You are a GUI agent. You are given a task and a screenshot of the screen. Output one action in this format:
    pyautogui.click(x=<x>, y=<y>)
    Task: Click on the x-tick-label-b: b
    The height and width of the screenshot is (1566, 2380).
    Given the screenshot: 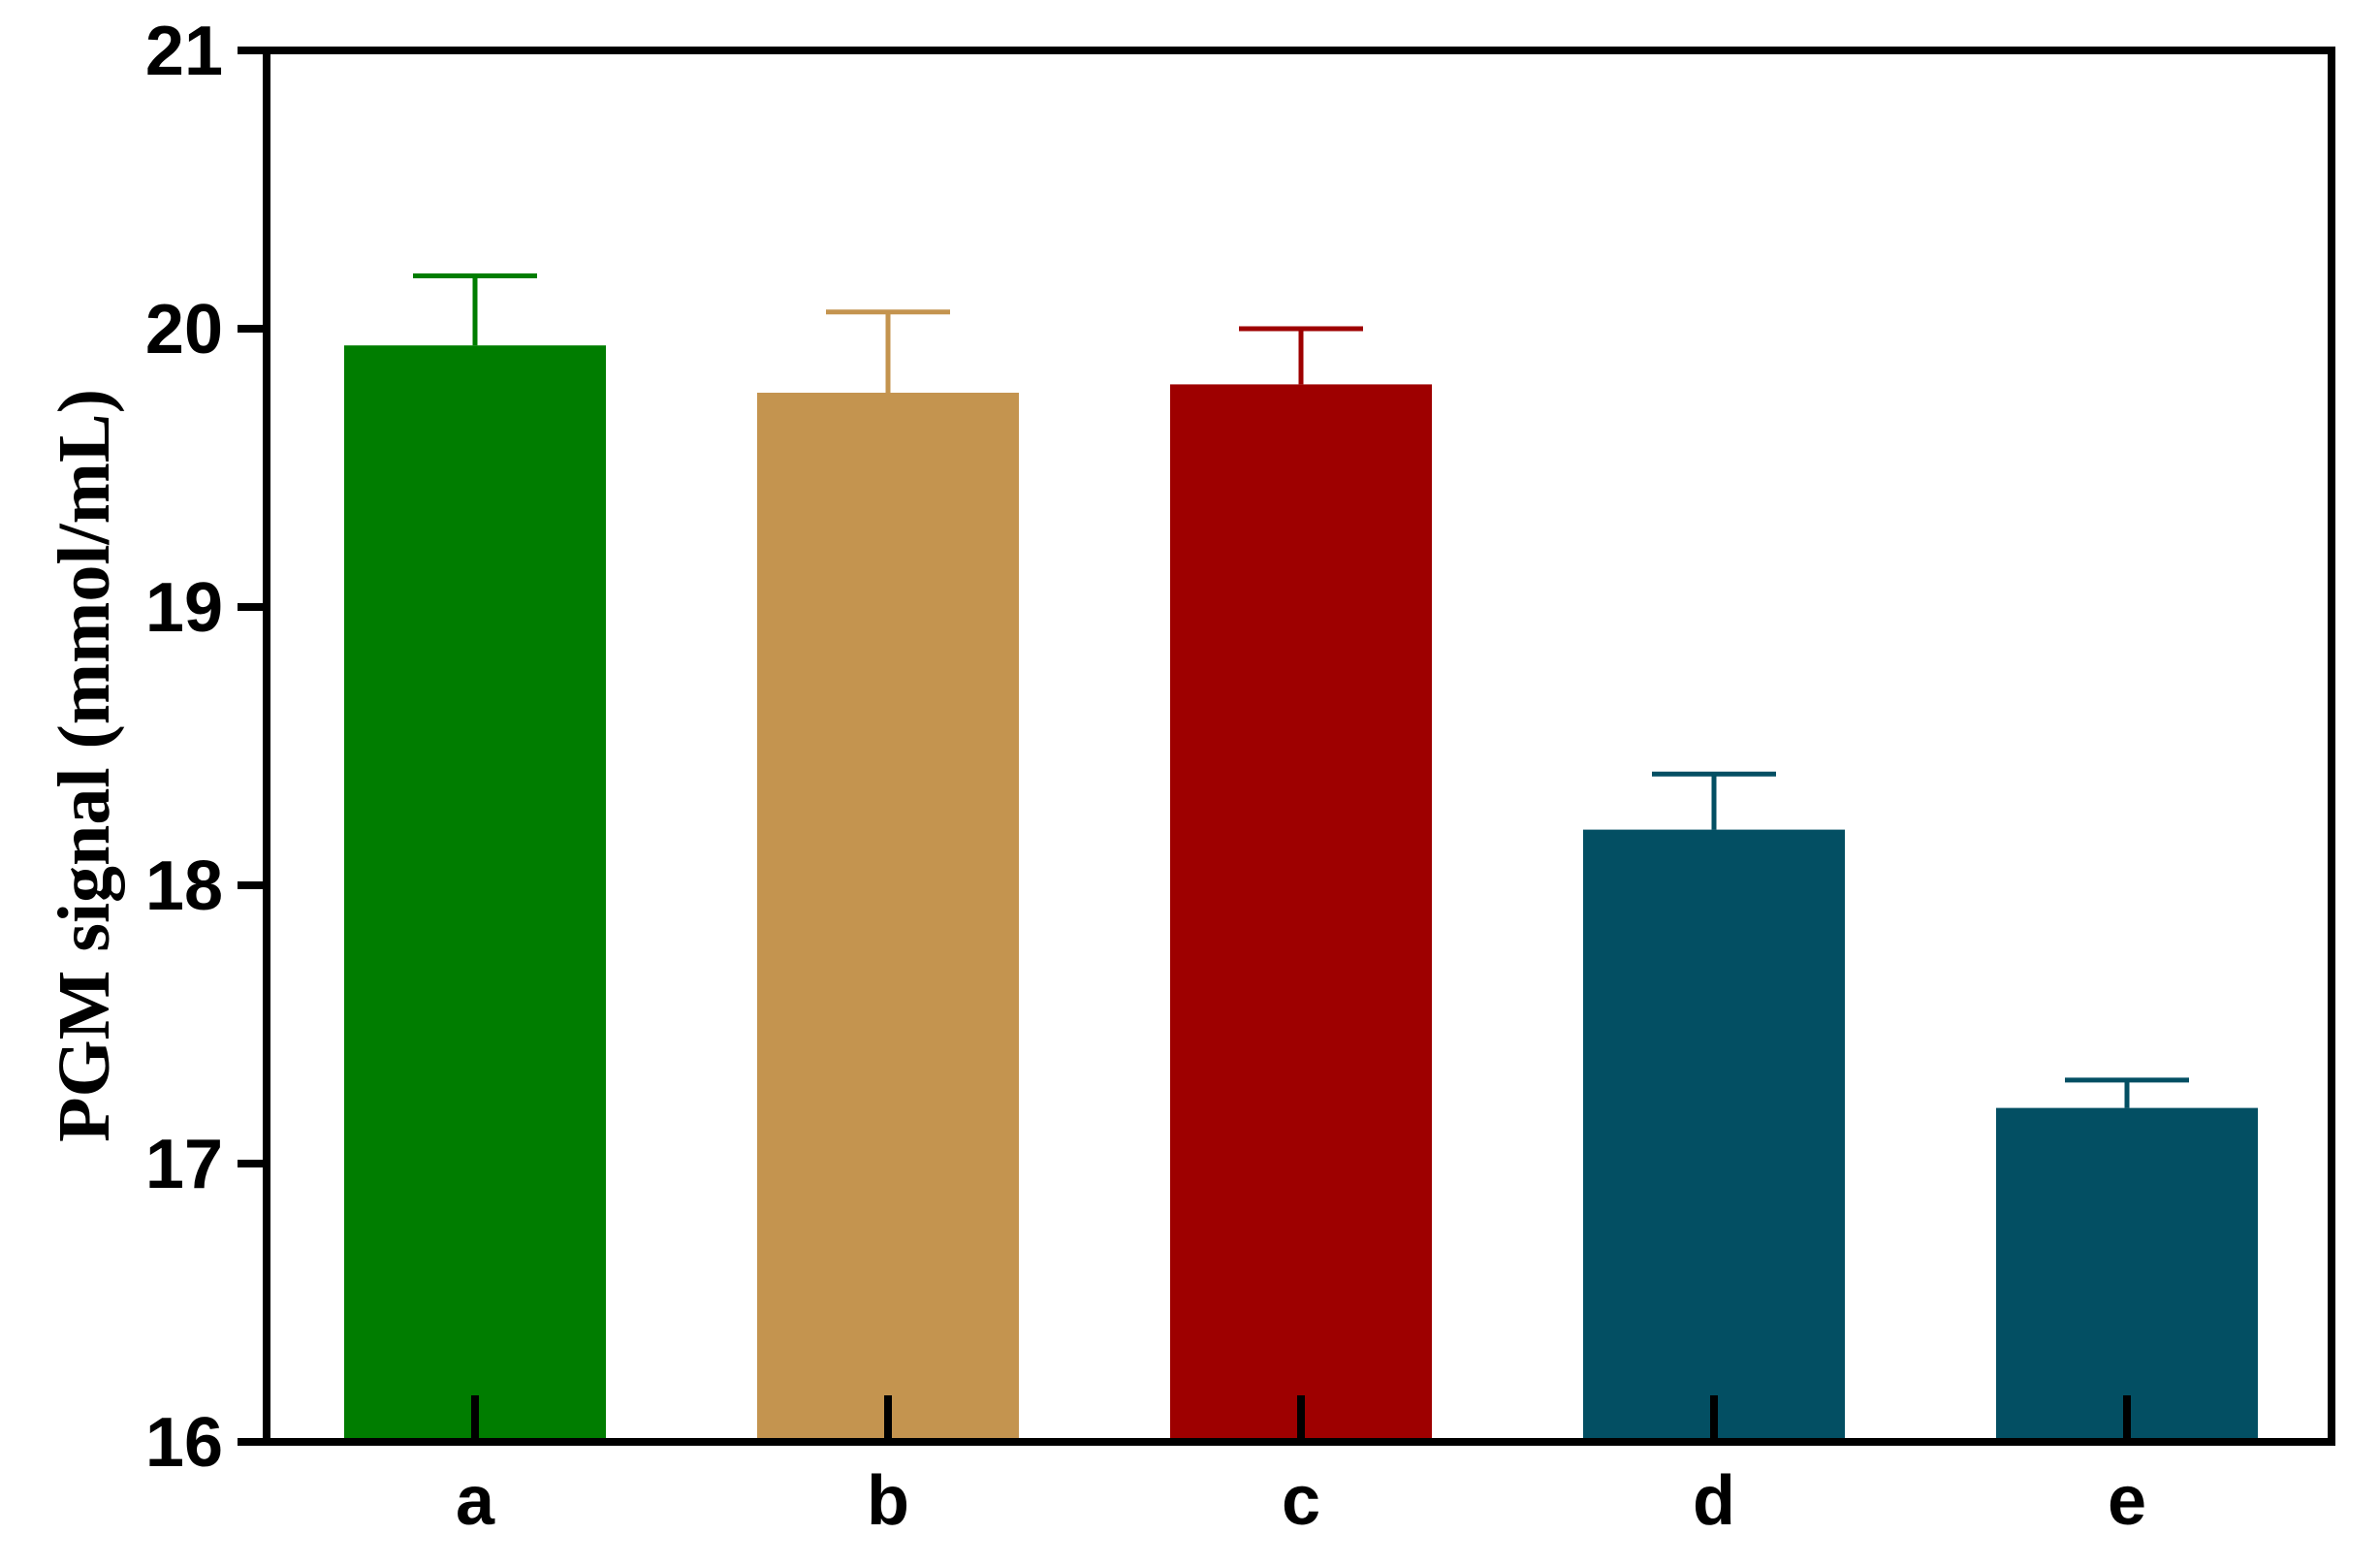 What is the action you would take?
    pyautogui.click(x=888, y=1501)
    